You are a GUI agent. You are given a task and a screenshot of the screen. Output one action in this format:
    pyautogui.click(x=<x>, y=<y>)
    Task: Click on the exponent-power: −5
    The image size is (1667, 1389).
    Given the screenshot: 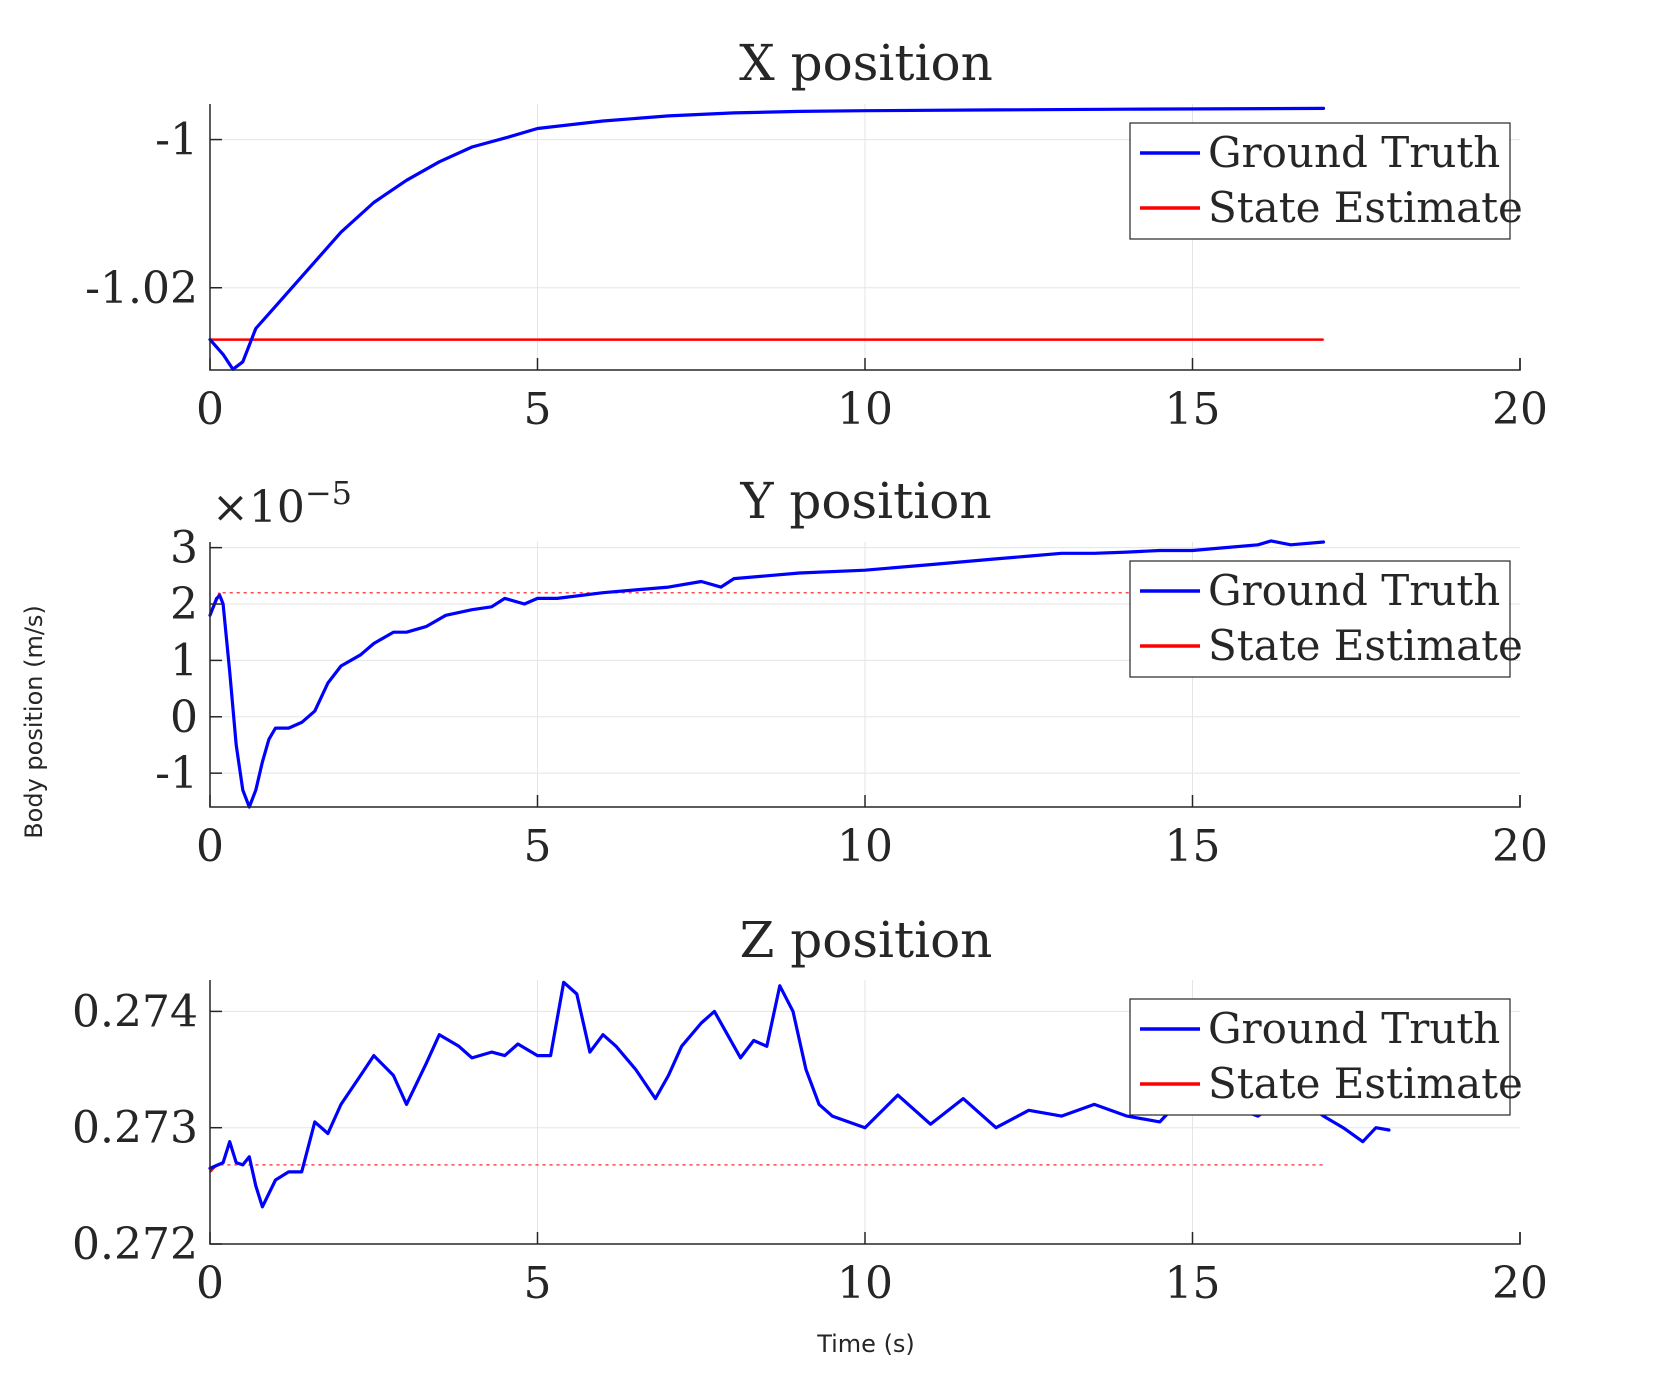 What is the action you would take?
    pyautogui.click(x=328, y=493)
    